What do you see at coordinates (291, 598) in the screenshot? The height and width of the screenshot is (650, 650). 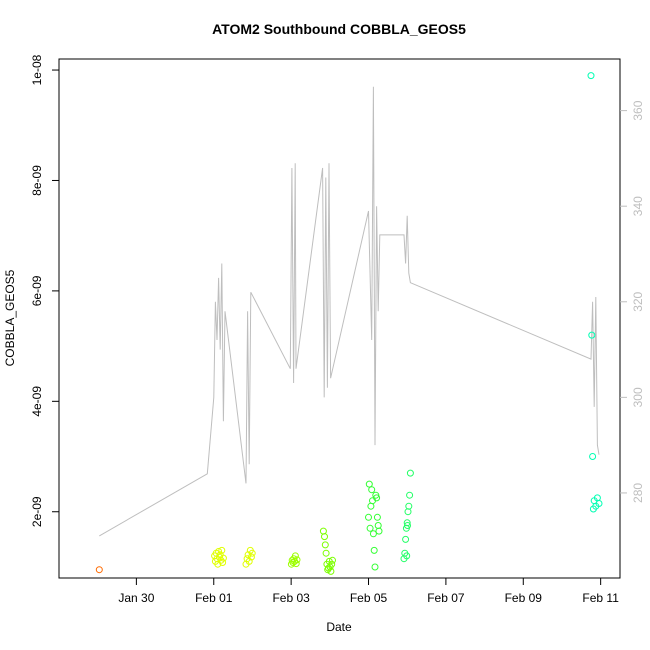 I see `x-tick-label: Feb 03` at bounding box center [291, 598].